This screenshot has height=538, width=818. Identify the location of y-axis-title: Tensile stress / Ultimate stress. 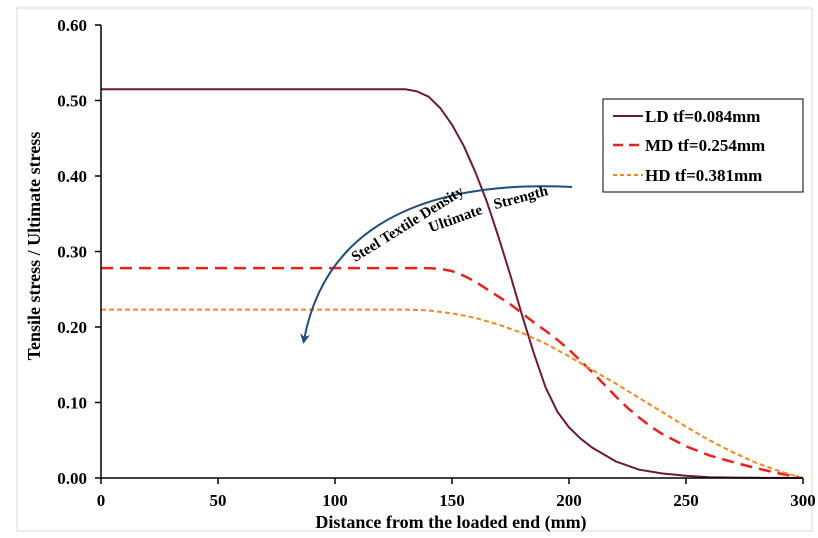
(34, 246).